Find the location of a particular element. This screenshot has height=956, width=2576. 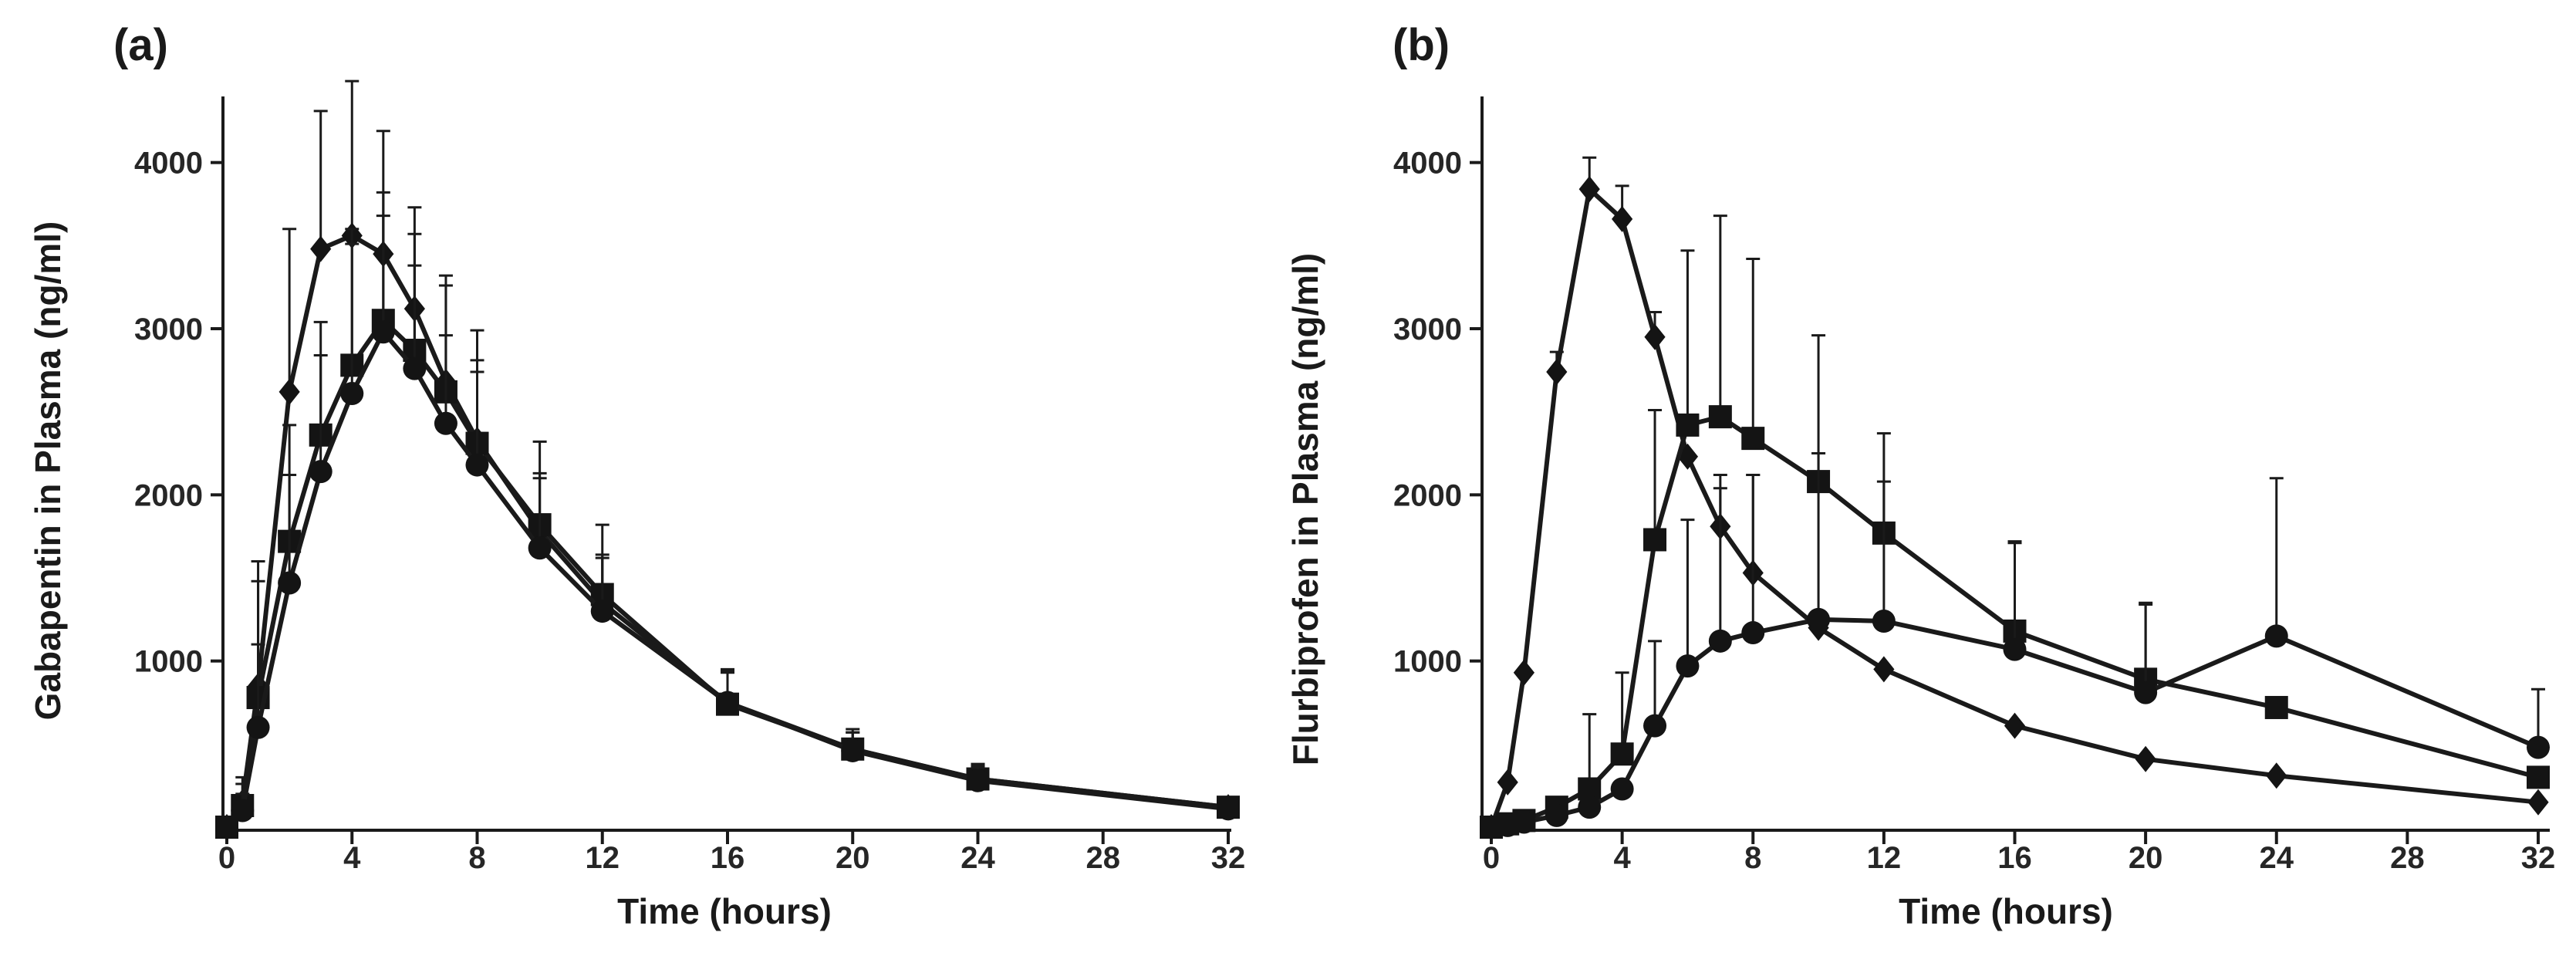

x-tick-label-a-8: 32 is located at coordinates (1228, 858).